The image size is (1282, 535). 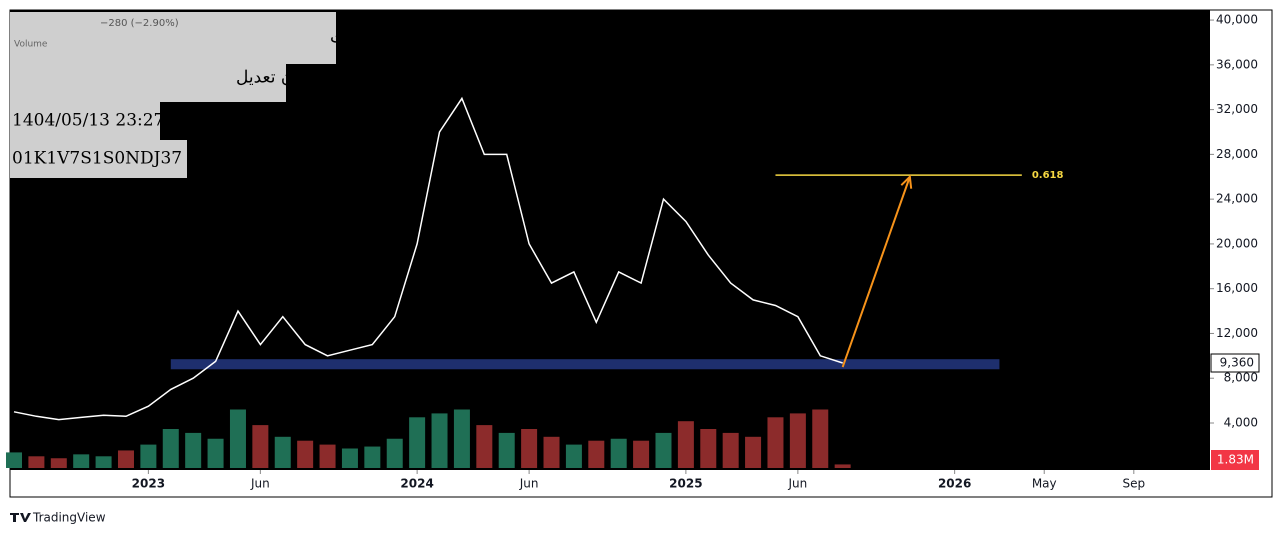 What do you see at coordinates (1237, 288) in the screenshot?
I see `y-tick-label: 16,000` at bounding box center [1237, 288].